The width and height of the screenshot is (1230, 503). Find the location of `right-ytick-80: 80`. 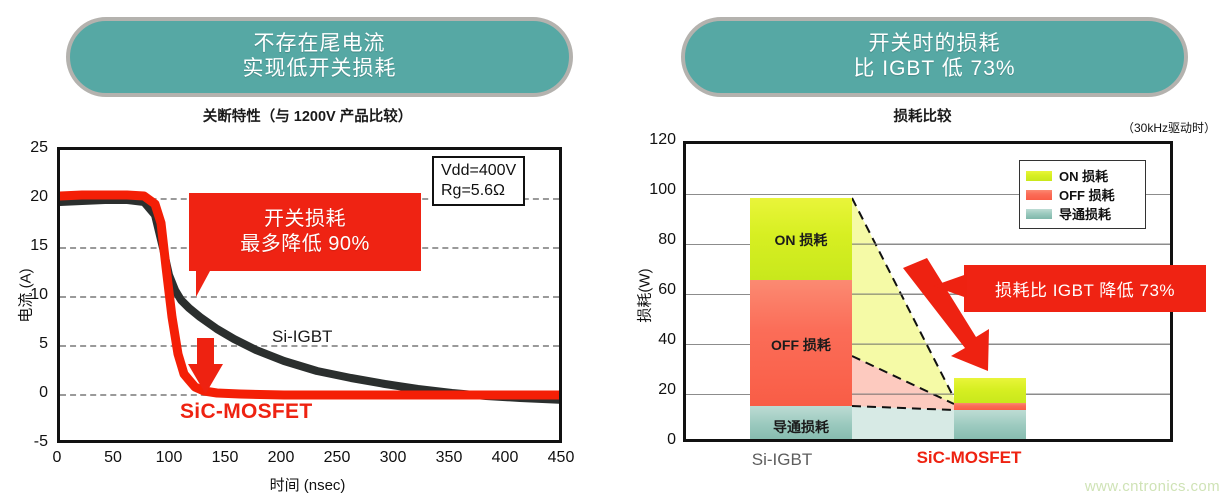

right-ytick-80: 80 is located at coordinates (667, 239).